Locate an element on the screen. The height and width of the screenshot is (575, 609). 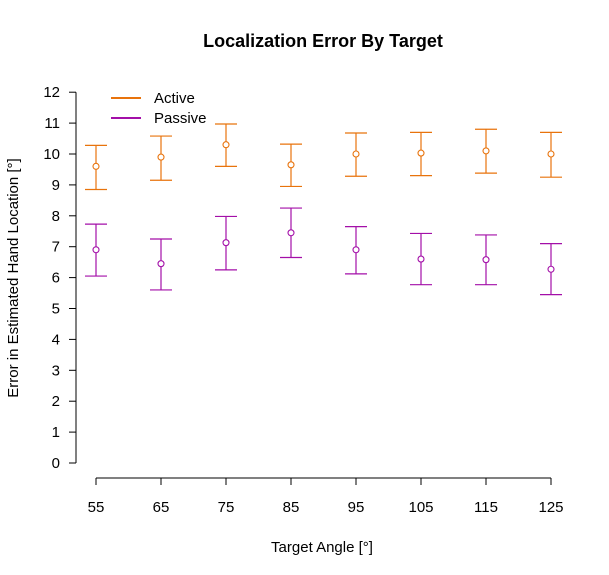
legend-label: Active is located at coordinates (174, 98).